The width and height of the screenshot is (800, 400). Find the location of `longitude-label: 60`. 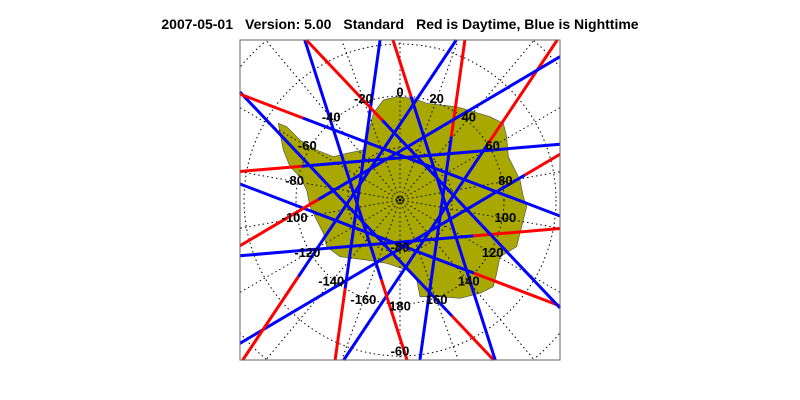

longitude-label: 60 is located at coordinates (492, 145).